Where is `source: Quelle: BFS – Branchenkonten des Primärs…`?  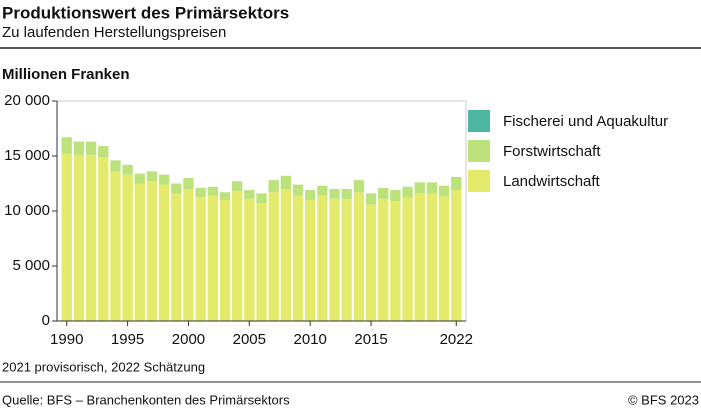
source: Quelle: BFS – Branchenkonten des Primärs… is located at coordinates (146, 399).